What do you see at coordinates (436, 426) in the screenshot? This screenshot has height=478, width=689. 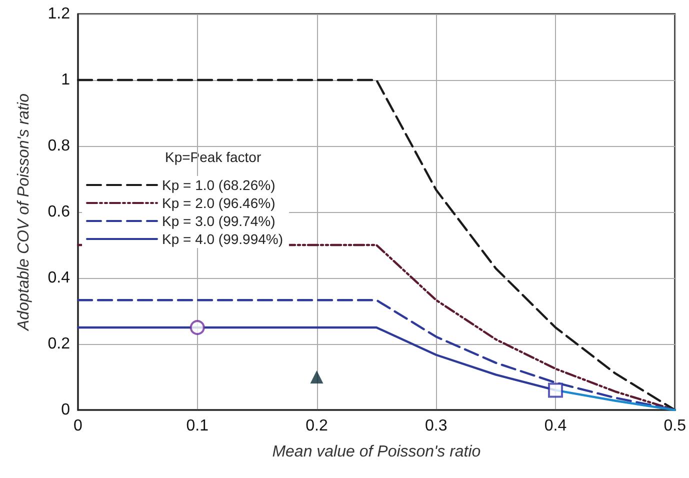 I see `x-tick-label: 0.3` at bounding box center [436, 426].